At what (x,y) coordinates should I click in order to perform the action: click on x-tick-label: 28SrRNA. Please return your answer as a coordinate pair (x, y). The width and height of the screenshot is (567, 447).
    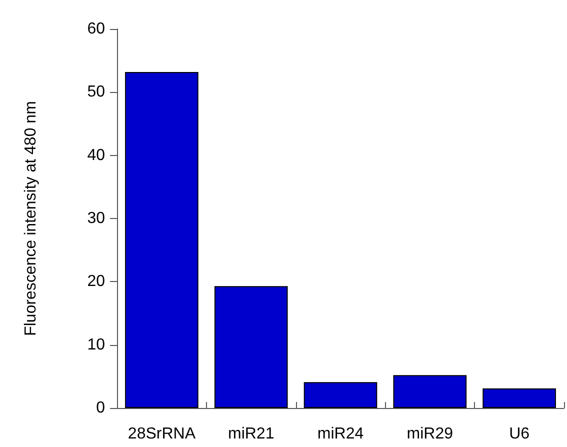
    Looking at the image, I should click on (162, 434).